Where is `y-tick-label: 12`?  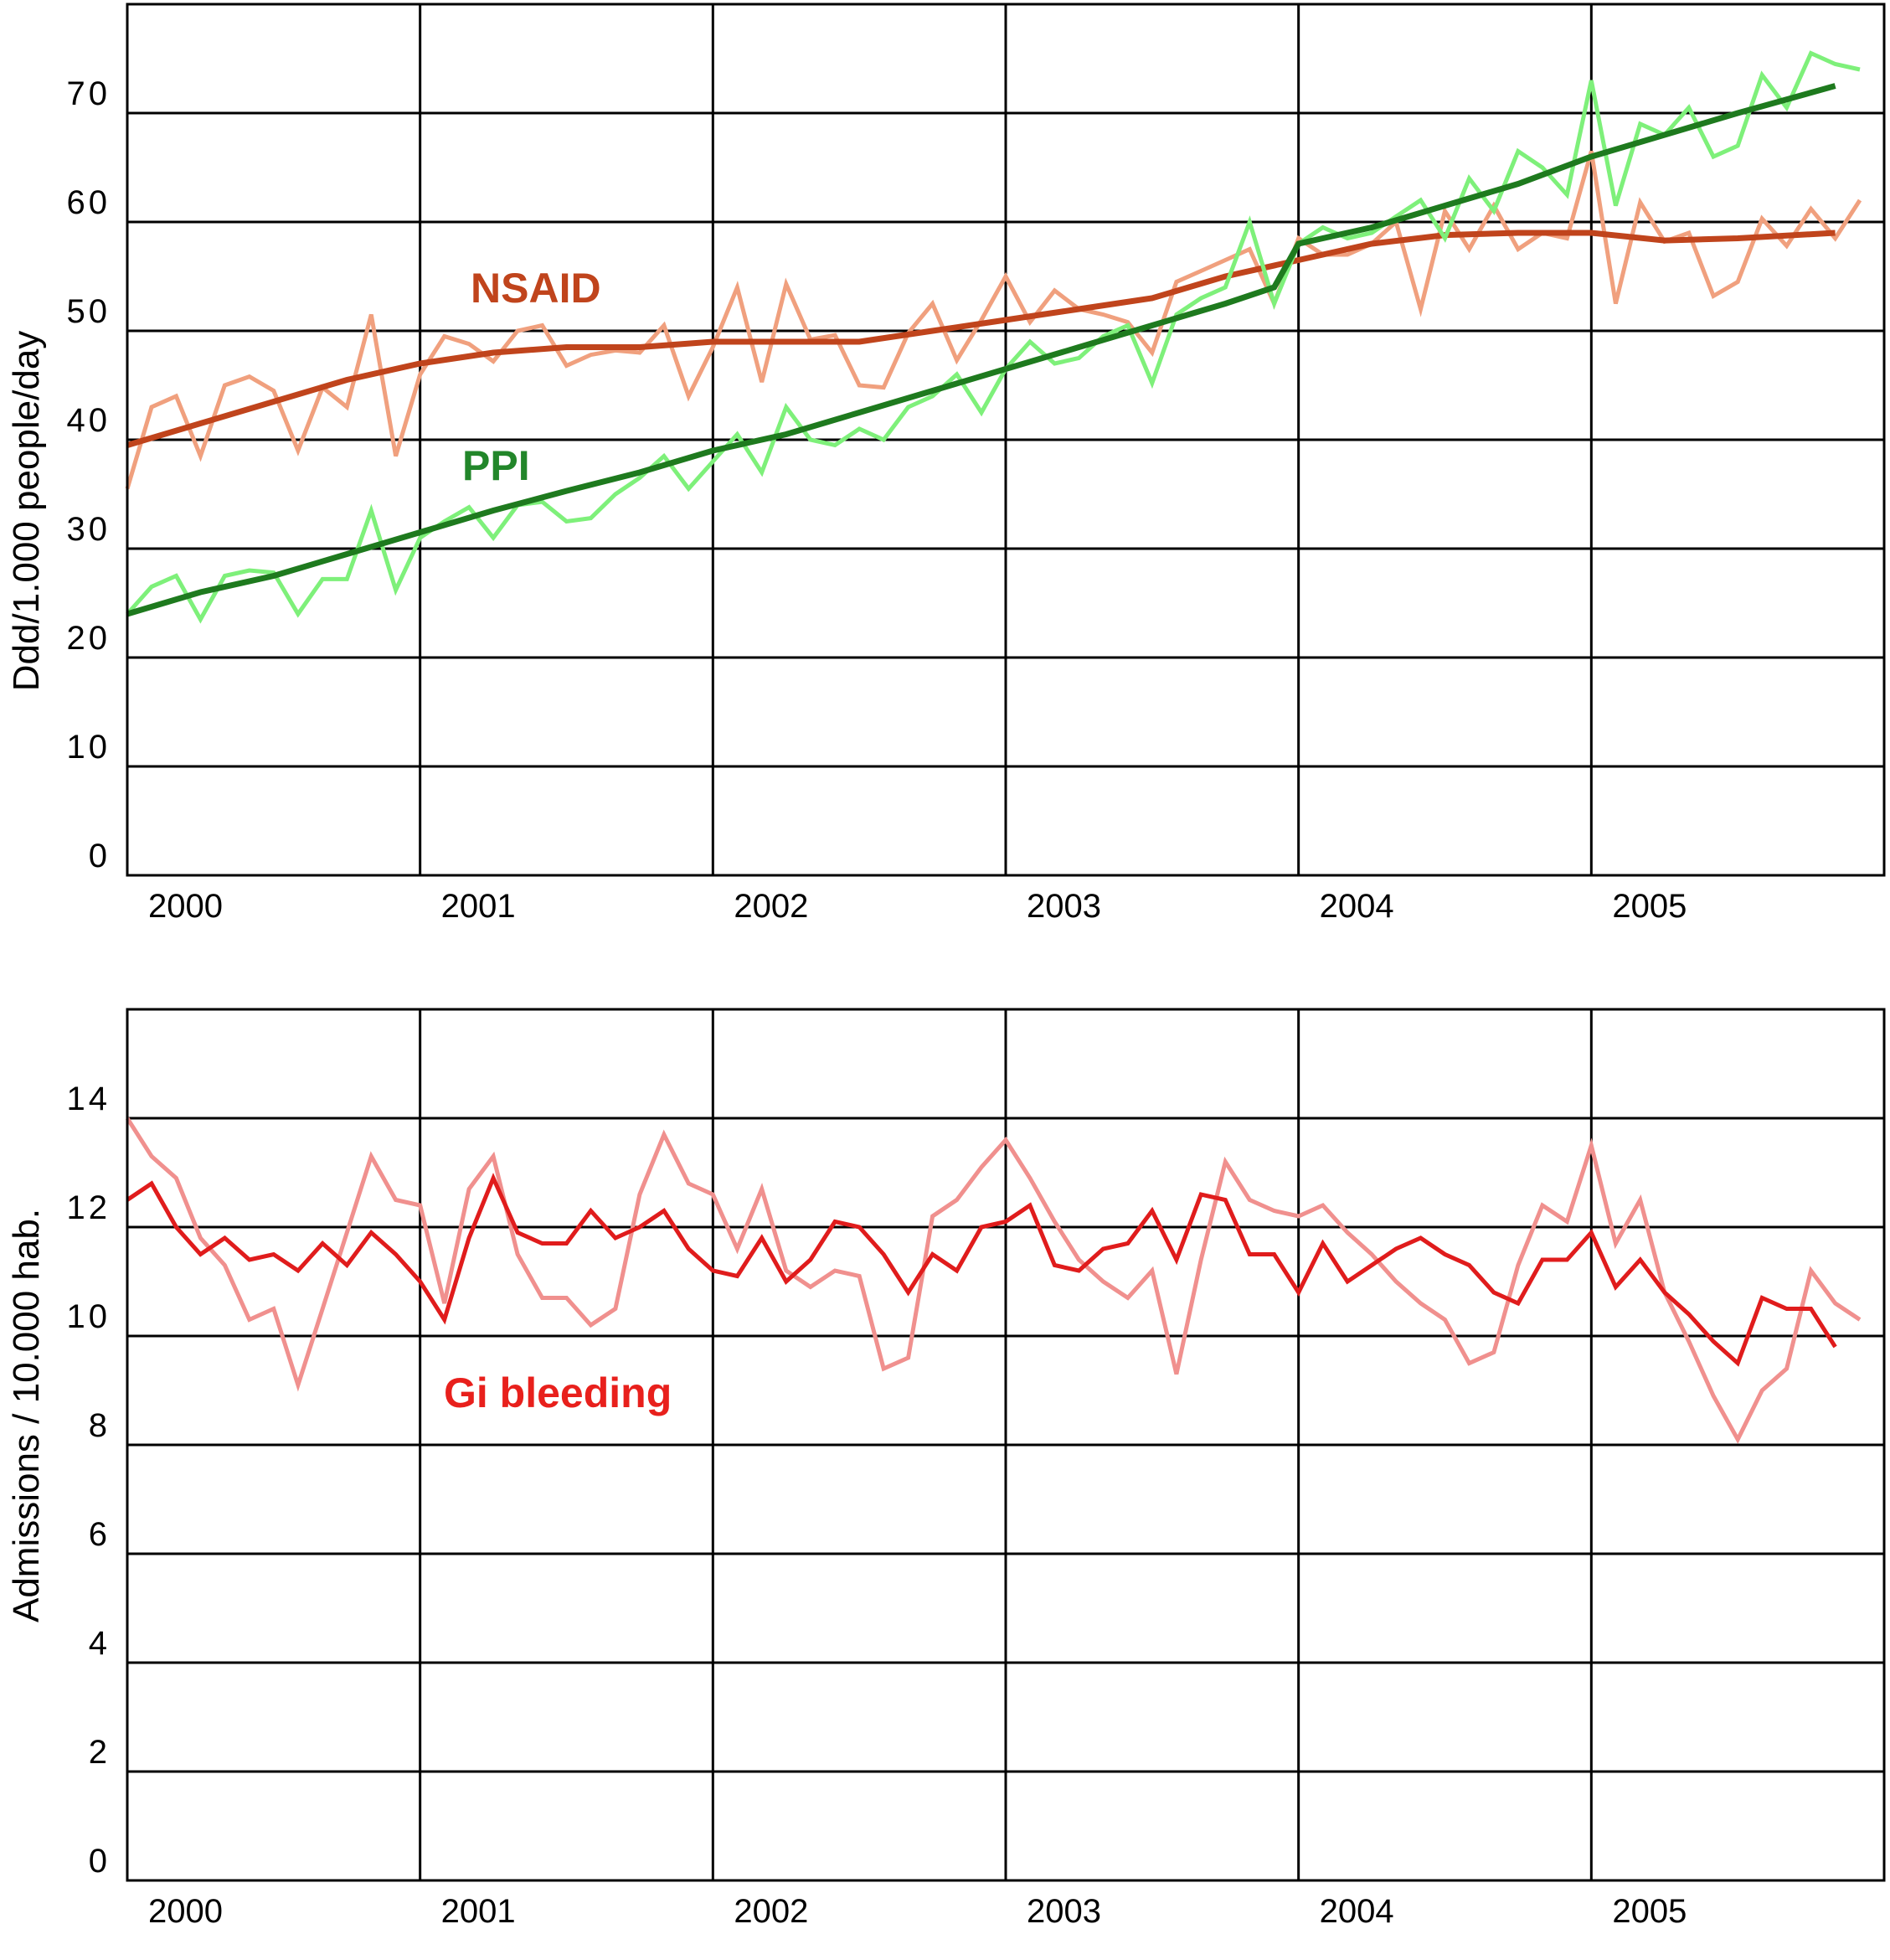 y-tick-label: 12 is located at coordinates (89, 1207).